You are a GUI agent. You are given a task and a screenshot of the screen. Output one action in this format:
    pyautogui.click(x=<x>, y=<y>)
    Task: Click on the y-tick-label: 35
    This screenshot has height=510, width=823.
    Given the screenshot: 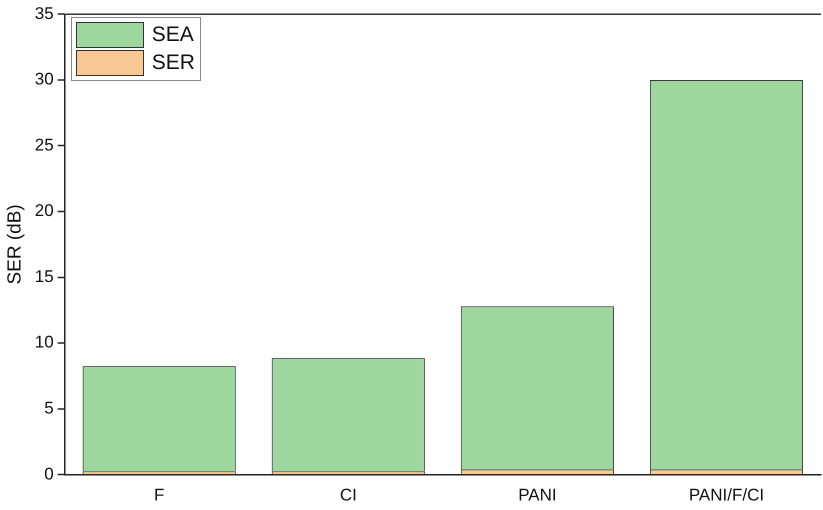 What is the action you would take?
    pyautogui.click(x=44, y=13)
    